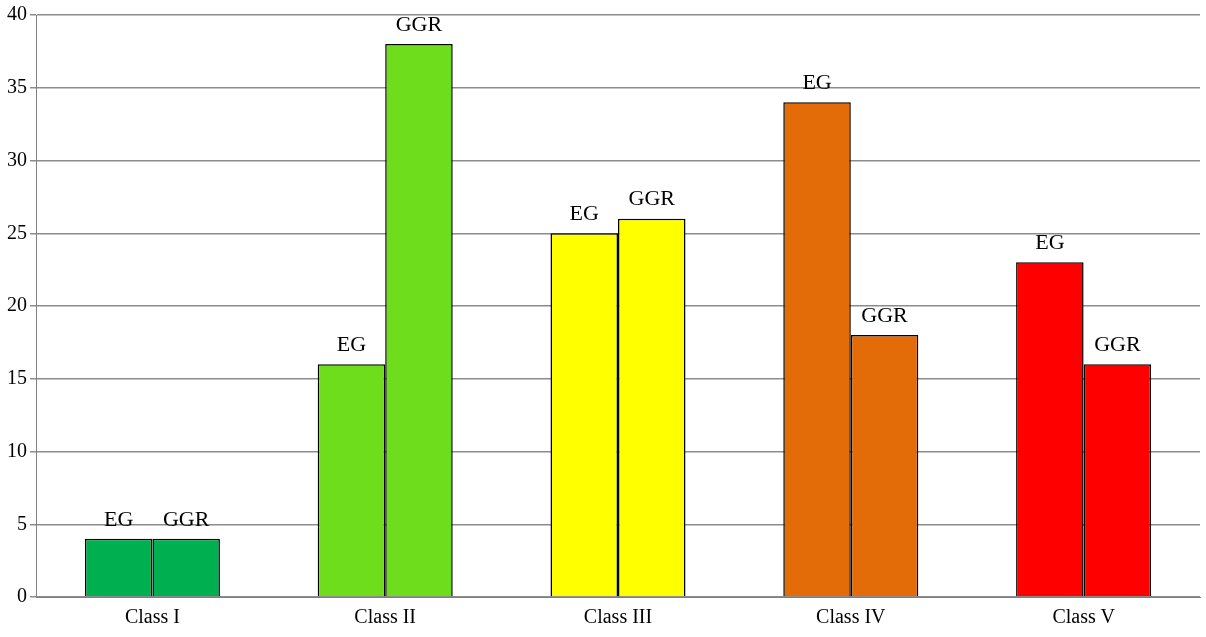 This screenshot has height=637, width=1206. Describe the element at coordinates (1084, 616) in the screenshot. I see `x-tick-label: Class V` at that location.